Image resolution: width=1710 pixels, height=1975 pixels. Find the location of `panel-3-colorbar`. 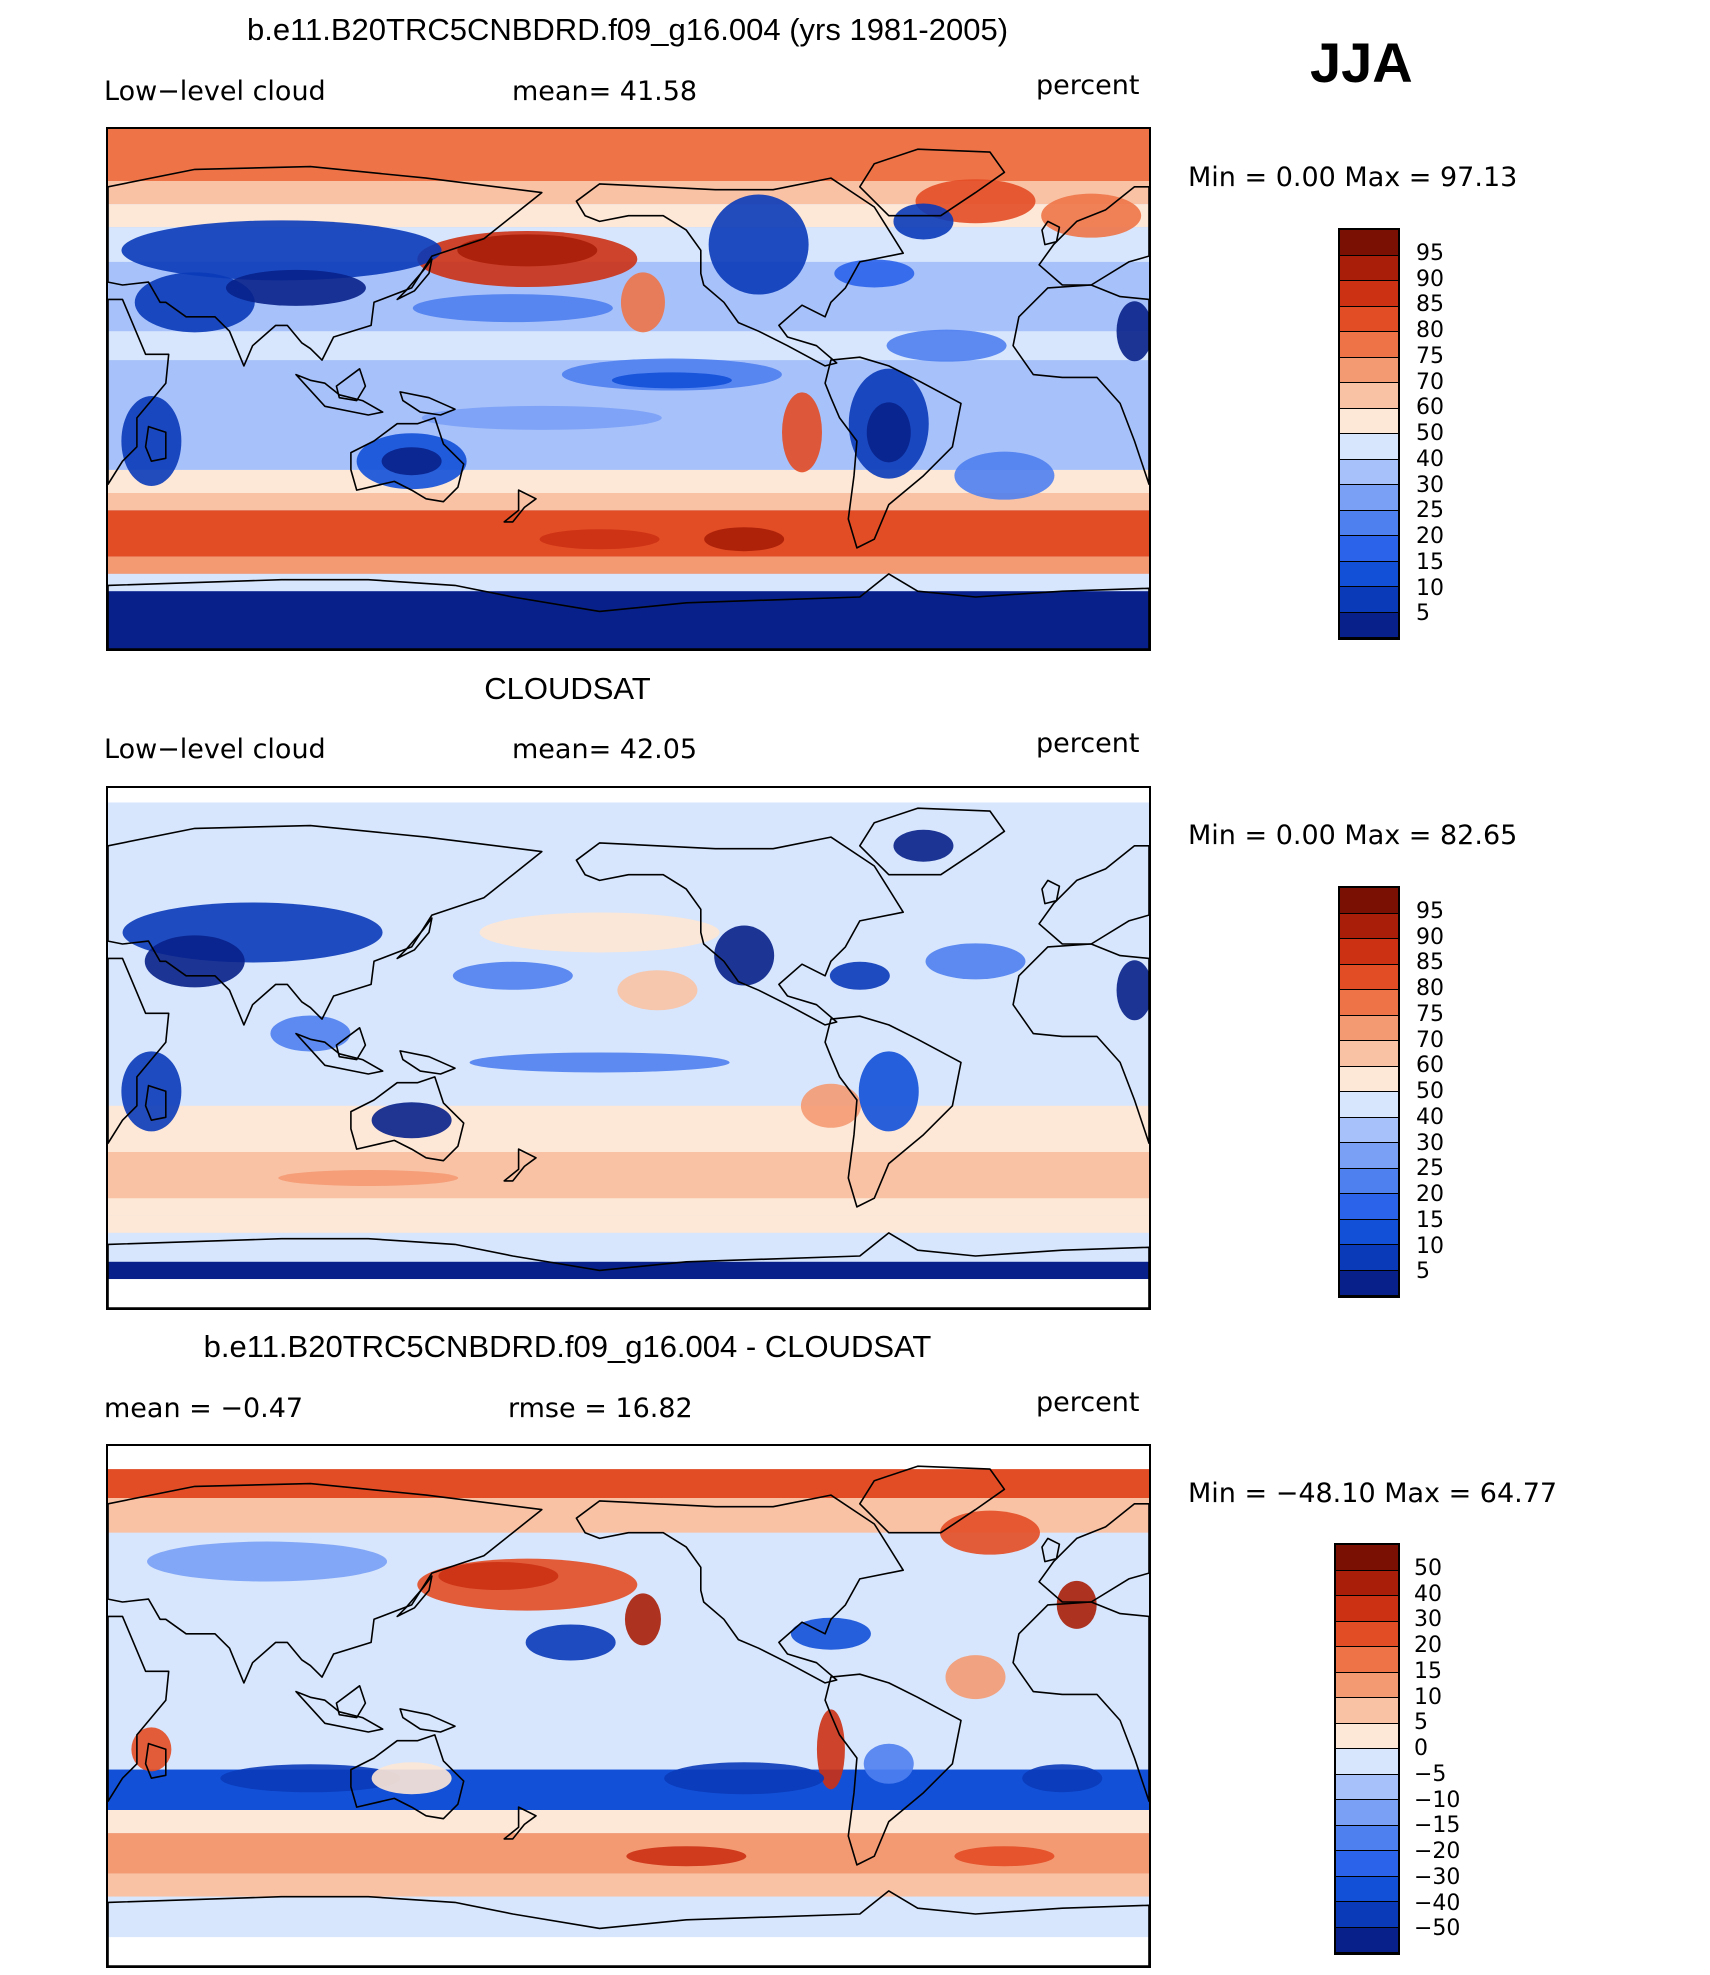

panel-3-colorbar is located at coordinates (1367, 1749).